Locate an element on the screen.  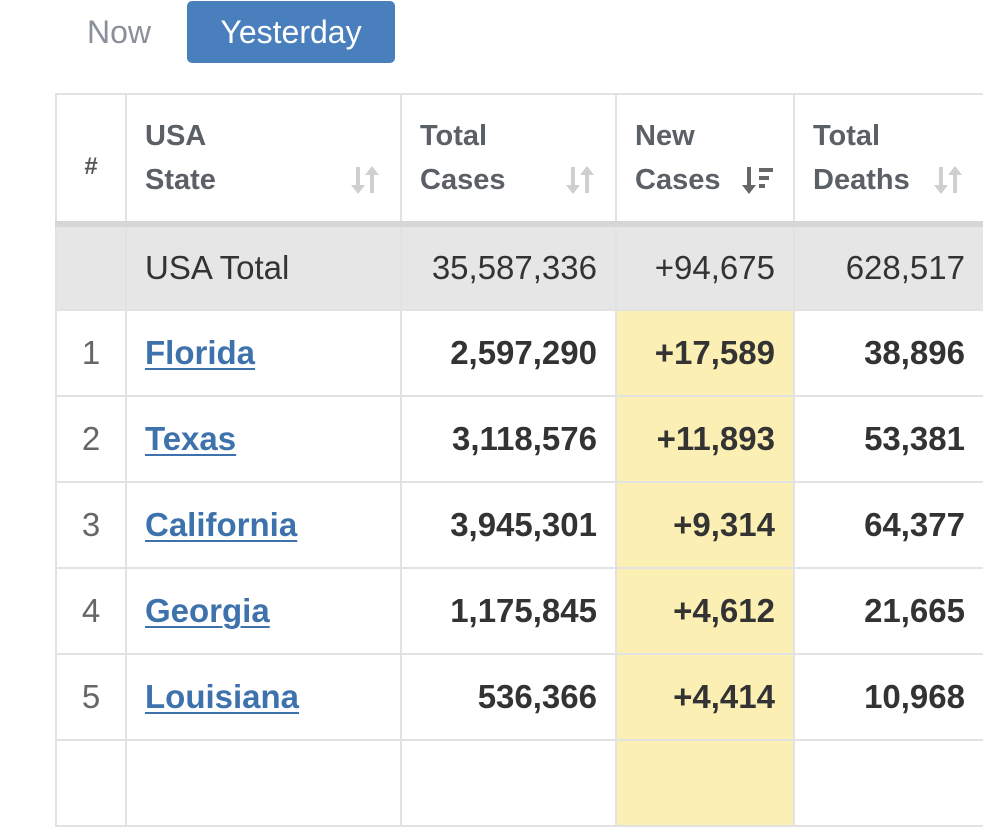
tab-now: Now is located at coordinates (118, 32).